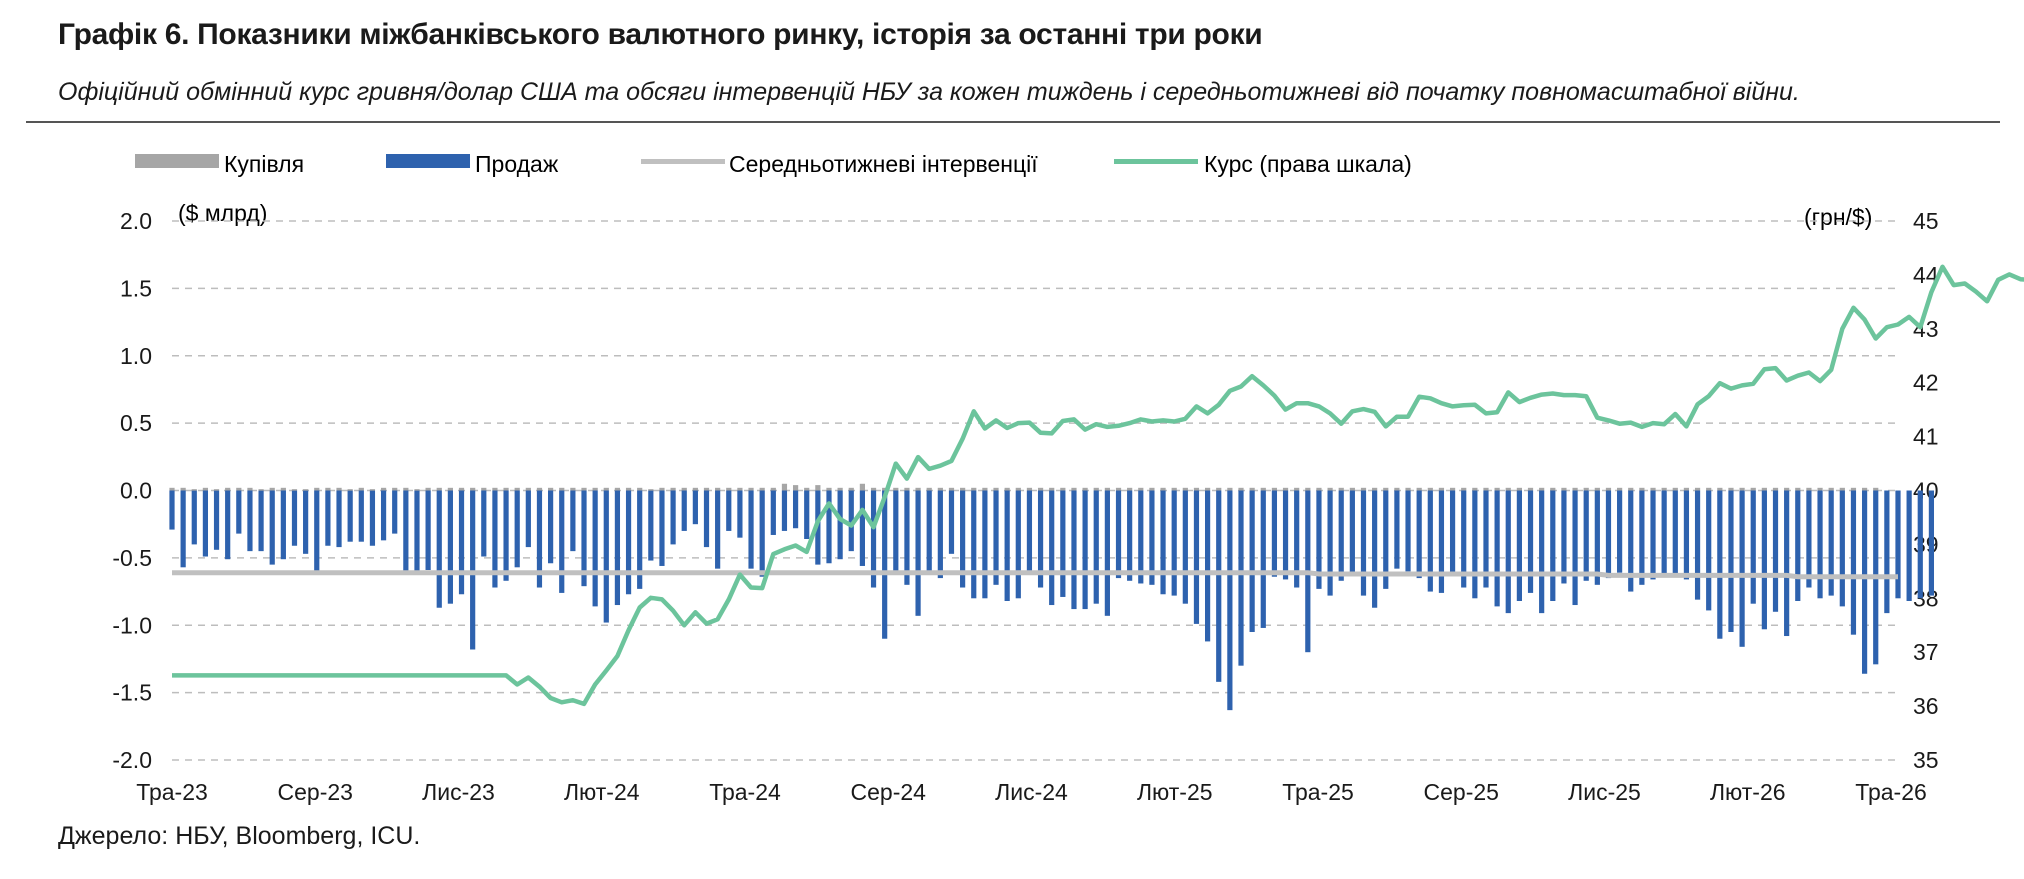  What do you see at coordinates (1748, 792) in the screenshot?
I see `x-tick-label: Лют-26` at bounding box center [1748, 792].